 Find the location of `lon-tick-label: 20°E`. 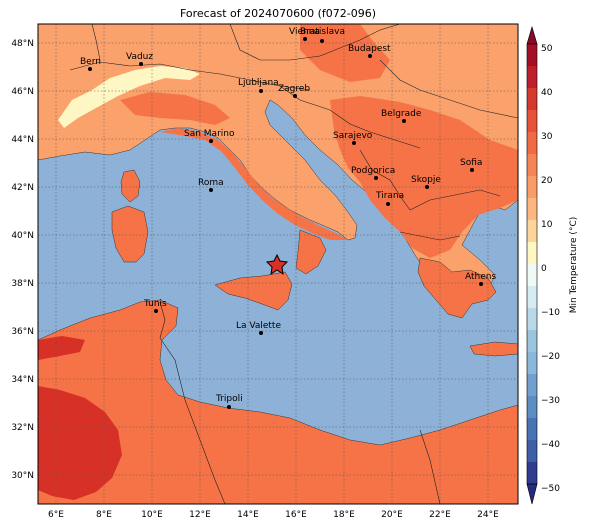

lon-tick-label: 20°E is located at coordinates (392, 515).